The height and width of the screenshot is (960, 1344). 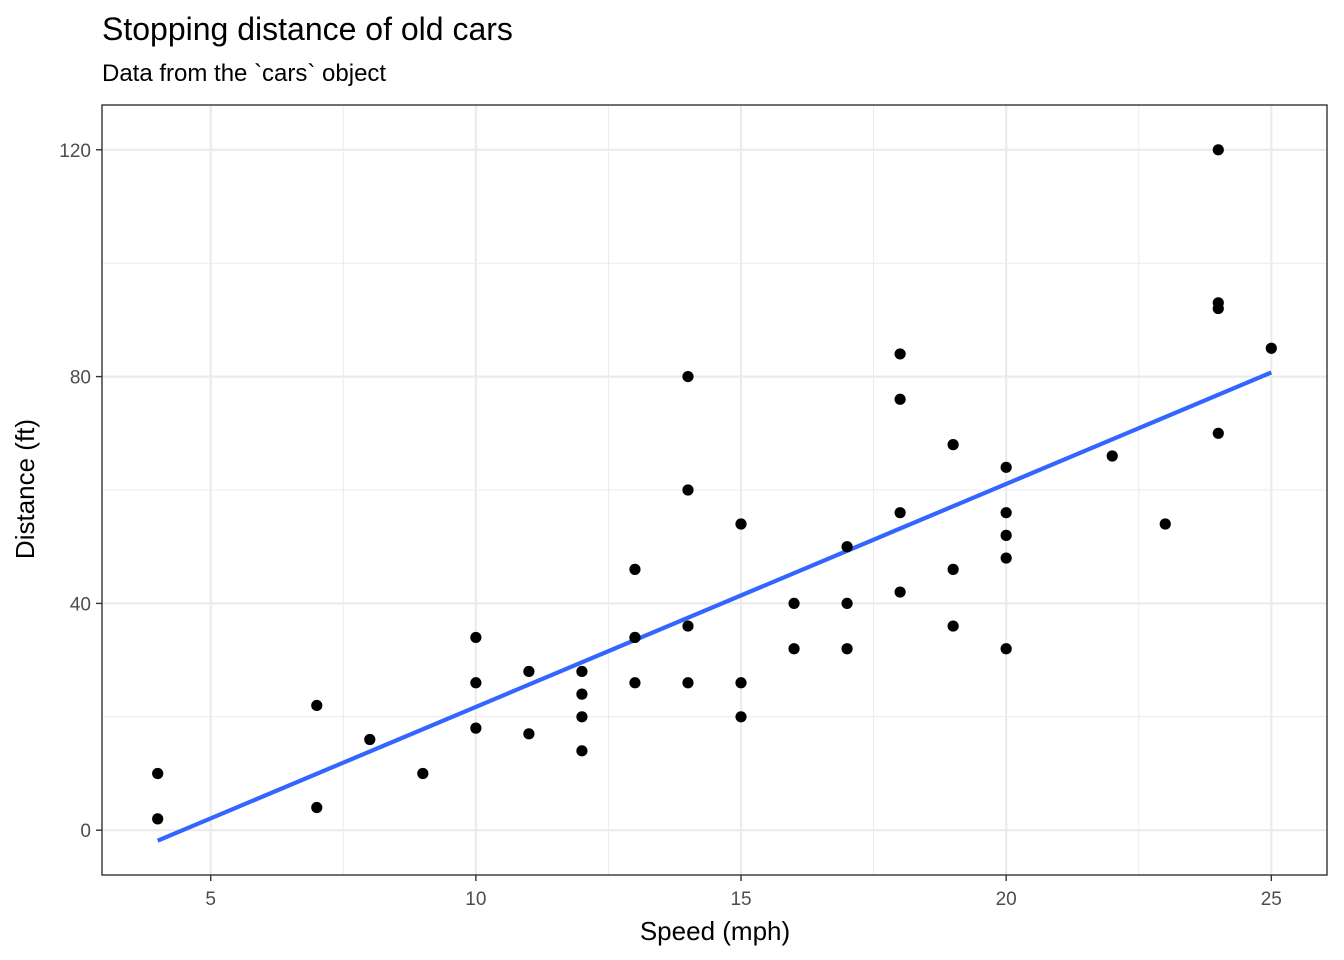 I want to click on chart-title: Stopping distance of old cars, so click(x=307, y=29).